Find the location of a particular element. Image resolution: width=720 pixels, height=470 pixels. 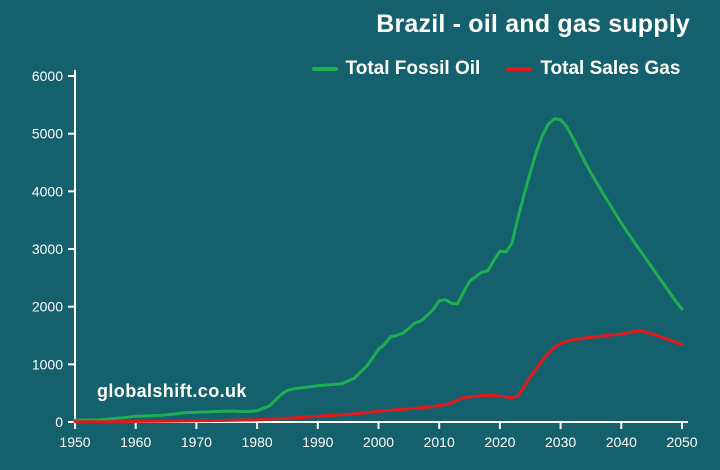

x-tick-label: 2020 is located at coordinates (499, 442).